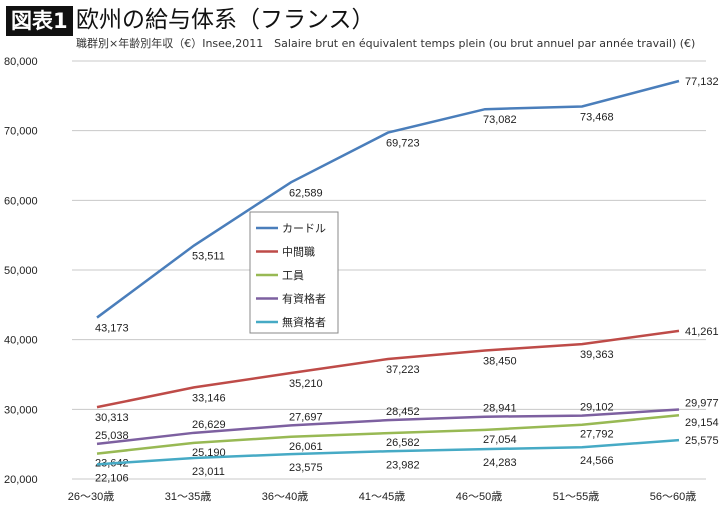 Image resolution: width=720 pixels, height=508 pixels. What do you see at coordinates (306, 417) in the screenshot?
I see `data-label: 27,697` at bounding box center [306, 417].